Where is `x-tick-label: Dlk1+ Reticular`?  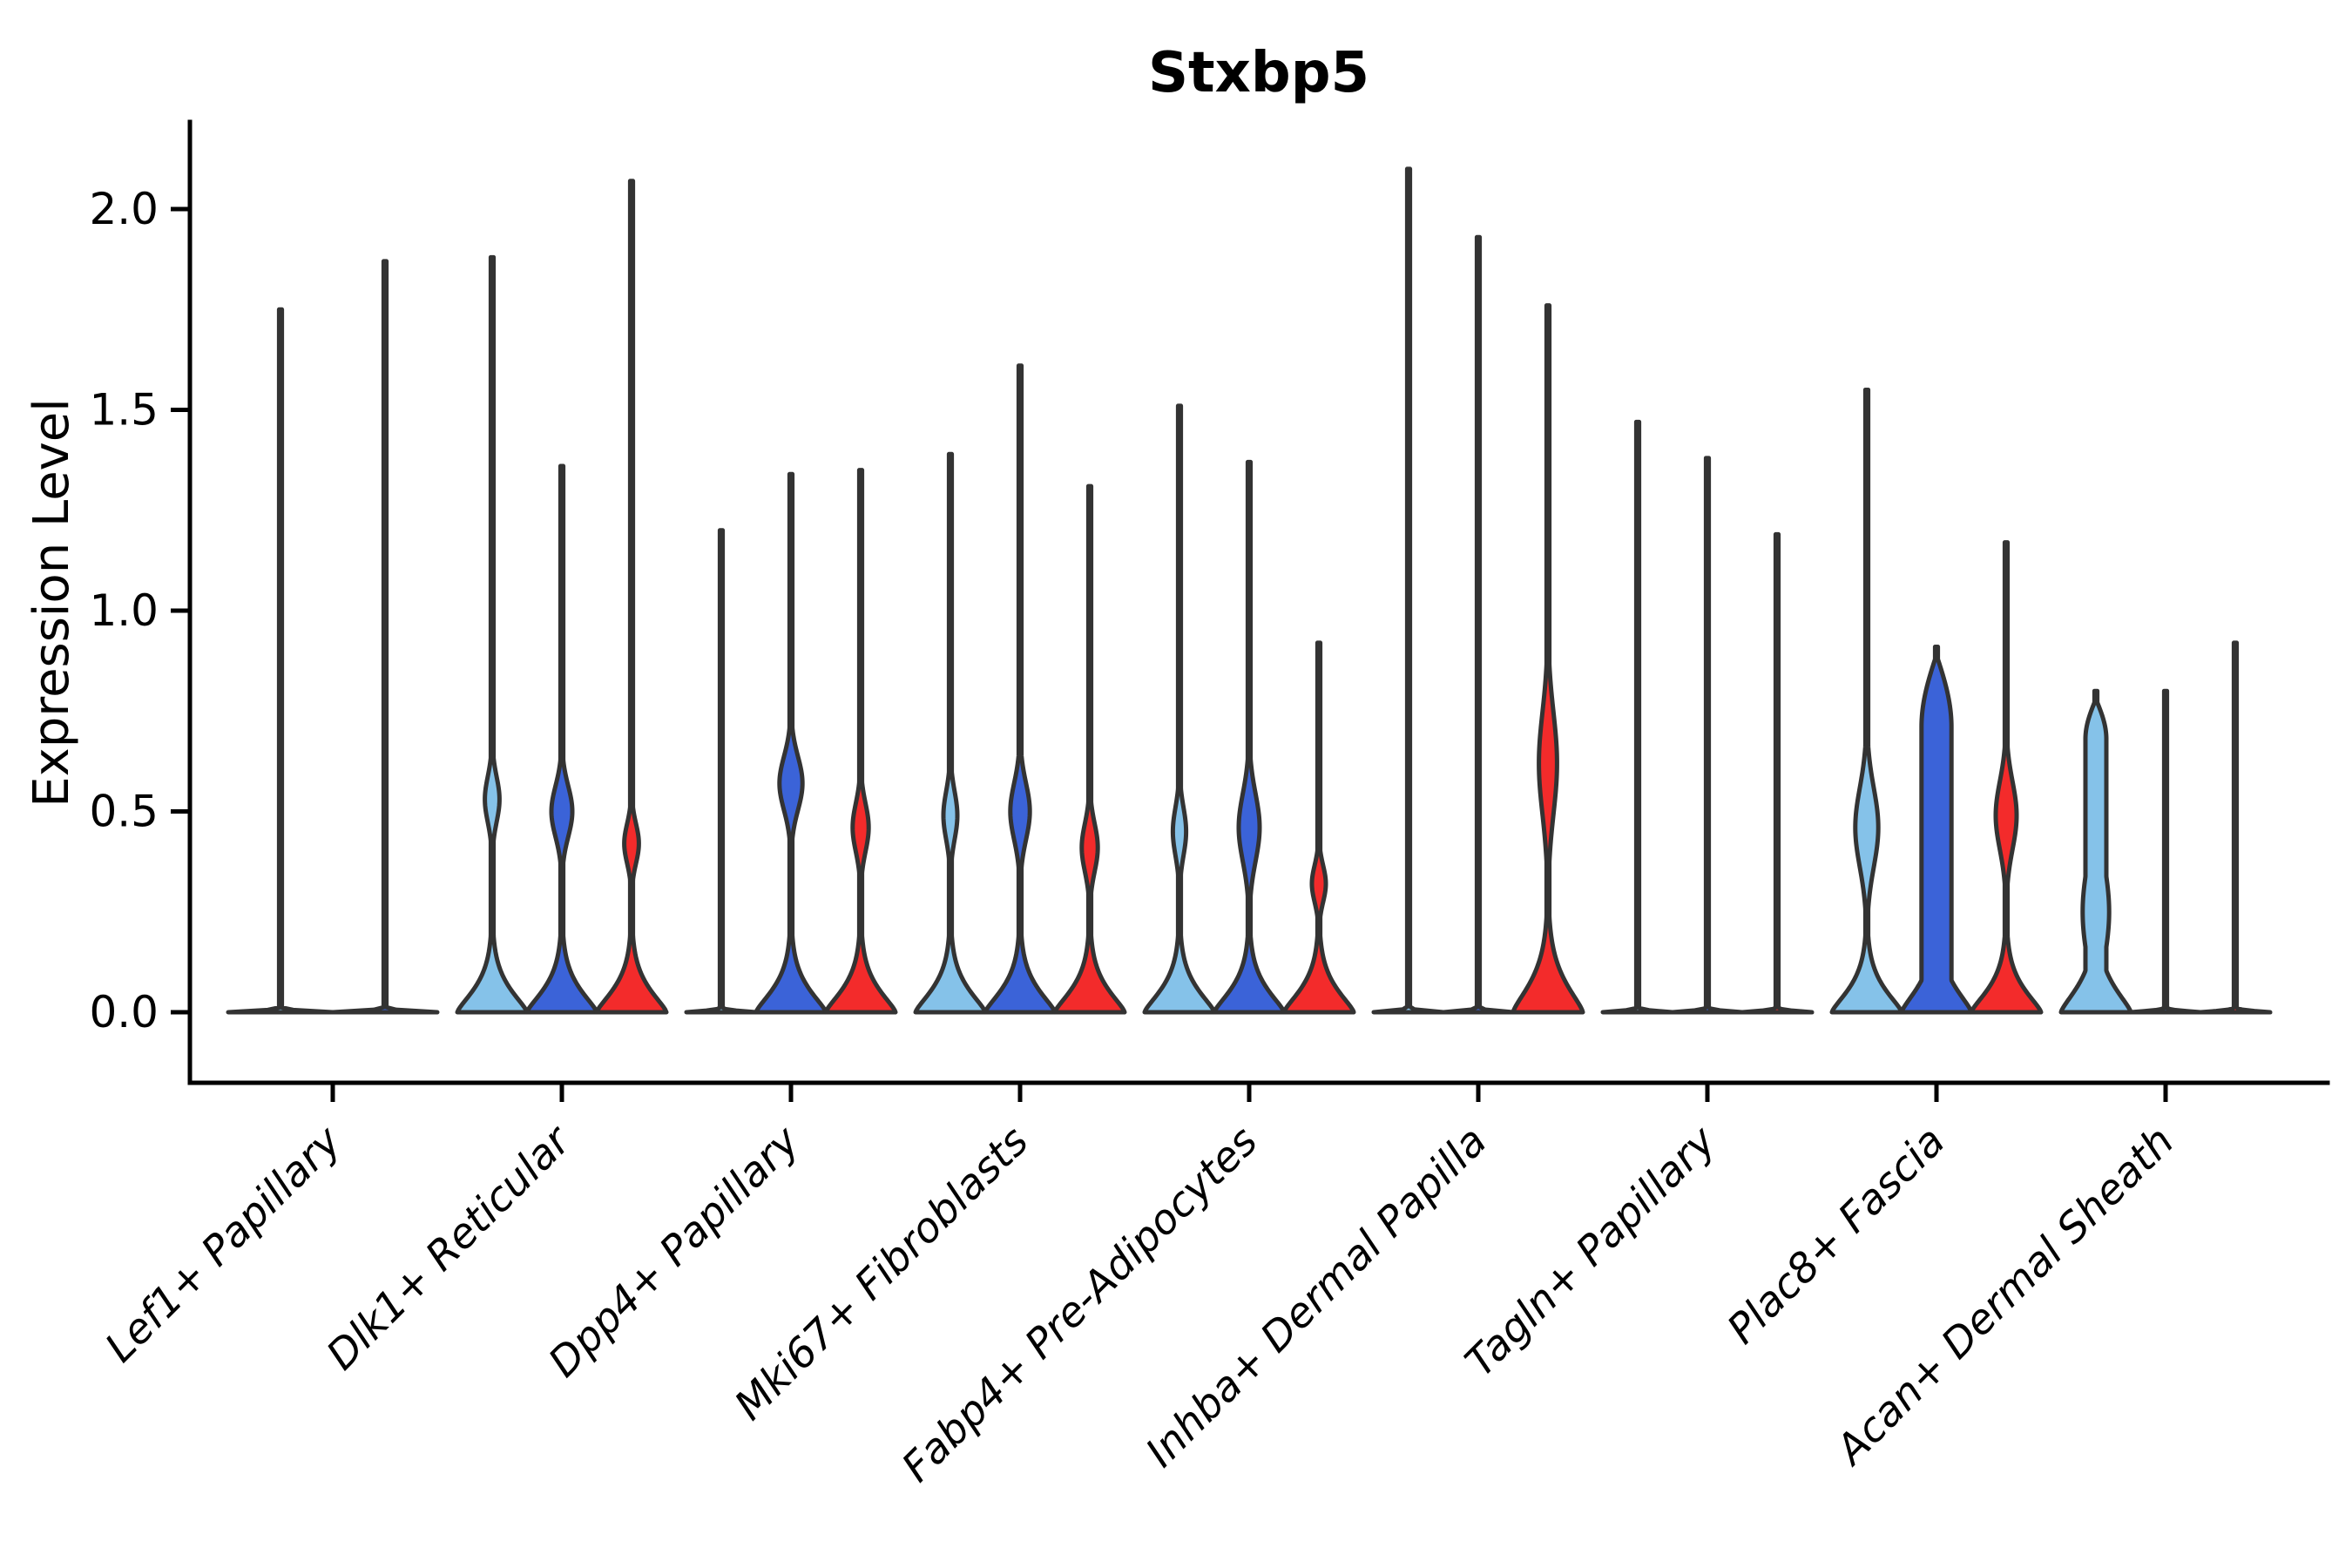
x-tick-label: Dlk1+ Reticular is located at coordinates (450, 1248).